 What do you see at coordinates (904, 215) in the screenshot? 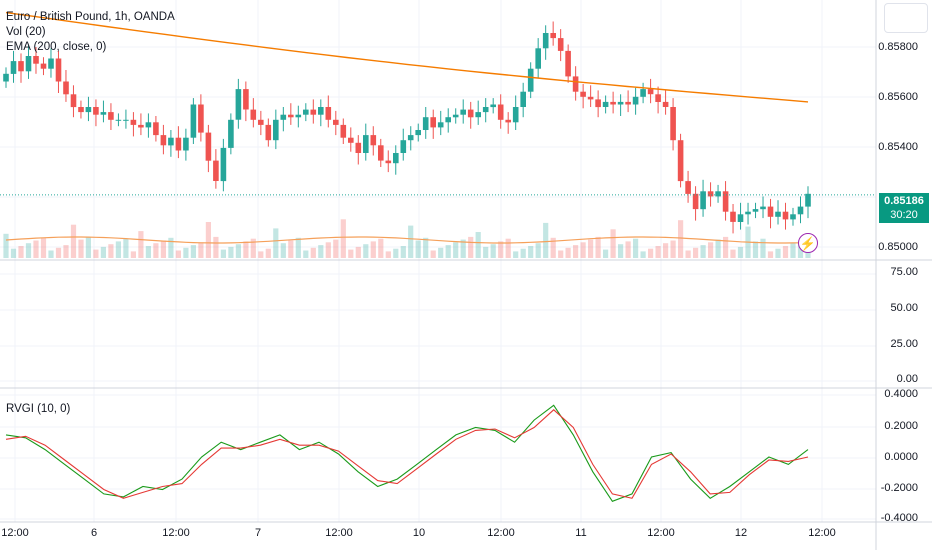
I see `bar-countdown: 30:20` at bounding box center [904, 215].